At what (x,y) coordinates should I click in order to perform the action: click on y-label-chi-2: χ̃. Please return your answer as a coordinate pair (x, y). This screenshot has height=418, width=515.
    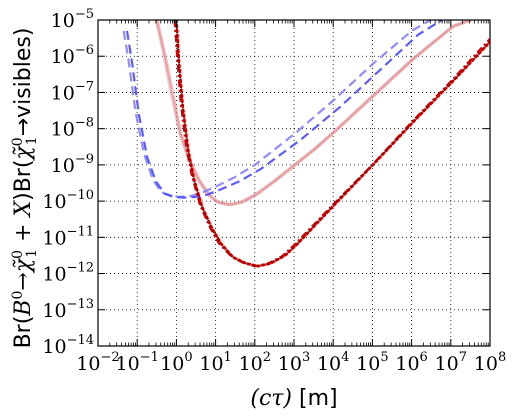
    Looking at the image, I should click on (23, 153).